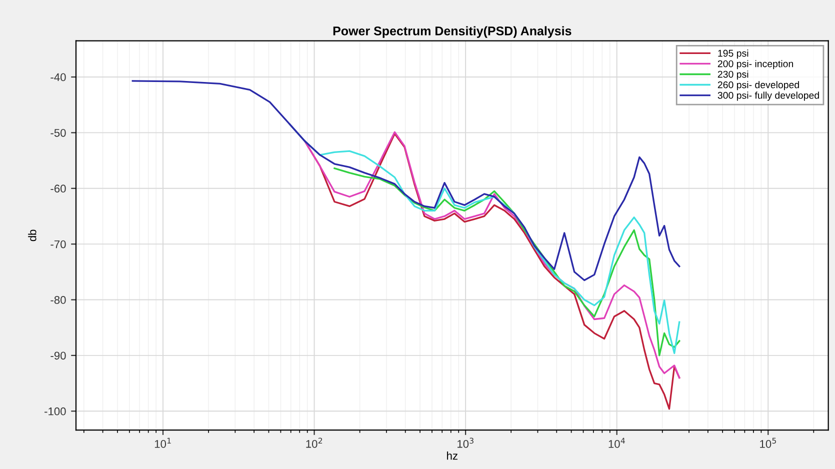 This screenshot has height=469, width=835. I want to click on x-tick-label: 10$^{1}$, so click(162, 443).